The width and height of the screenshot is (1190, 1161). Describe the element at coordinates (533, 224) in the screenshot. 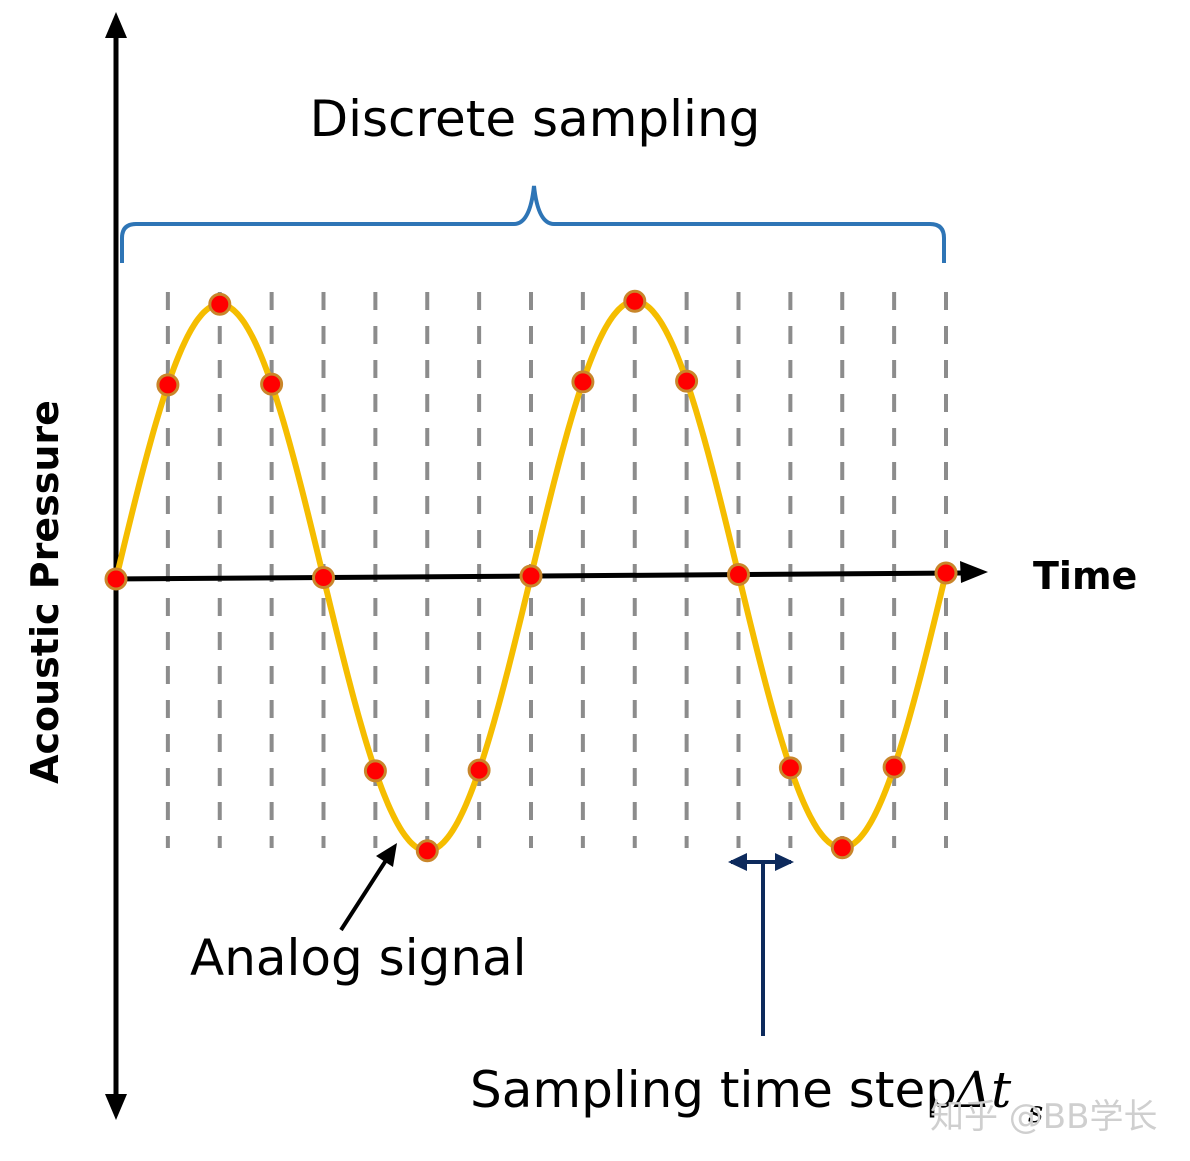

I see `discrete-sampling-brace` at that location.